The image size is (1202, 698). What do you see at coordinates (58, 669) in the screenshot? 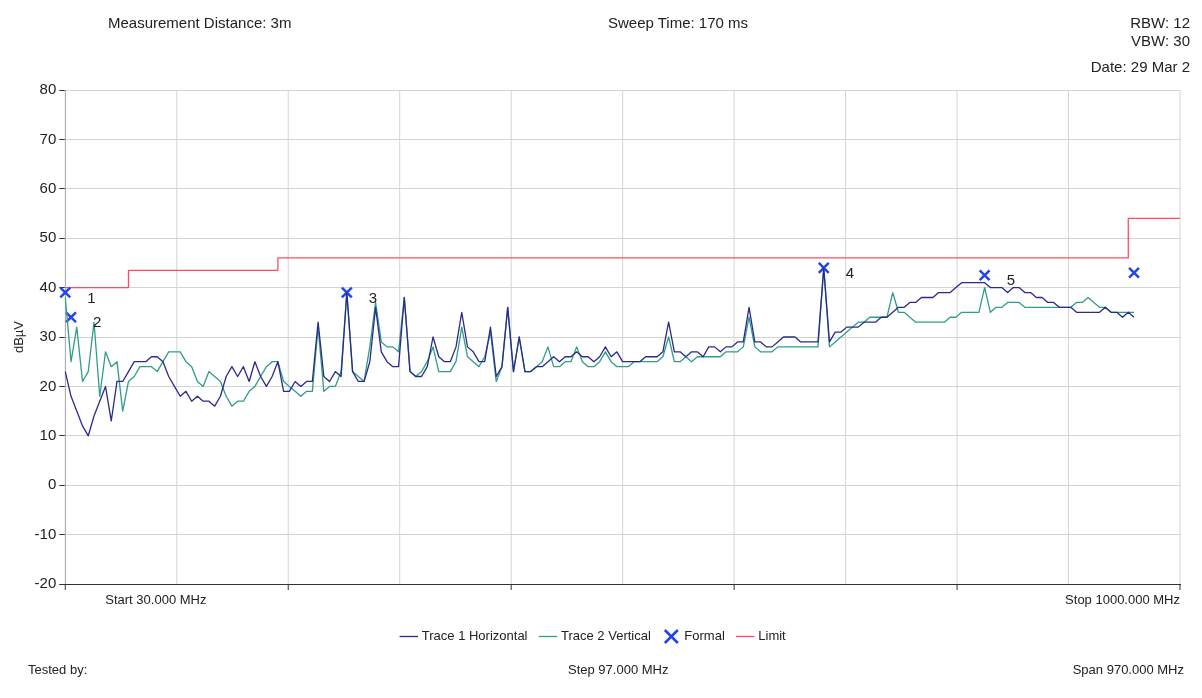
I see `text: Tested by:` at bounding box center [58, 669].